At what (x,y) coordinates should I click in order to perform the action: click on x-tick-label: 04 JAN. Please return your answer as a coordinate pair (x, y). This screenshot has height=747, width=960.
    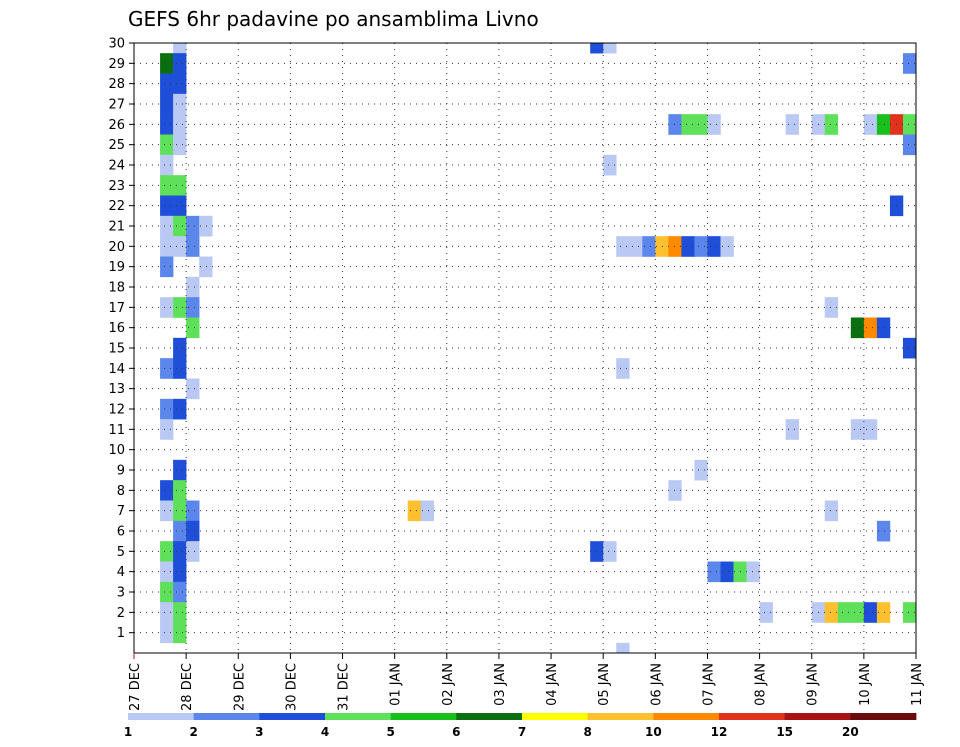
    Looking at the image, I should click on (552, 684).